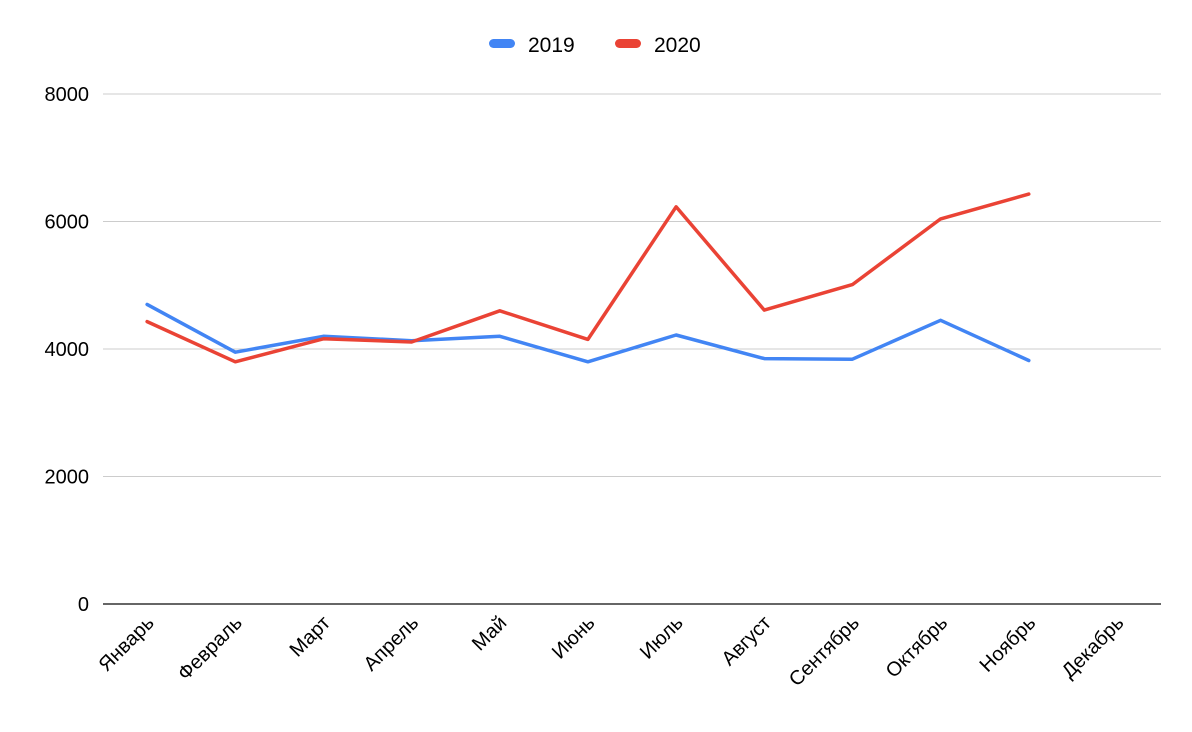 This screenshot has height=732, width=1192. What do you see at coordinates (677, 45) in the screenshot?
I see `legend-label-2020: 2020` at bounding box center [677, 45].